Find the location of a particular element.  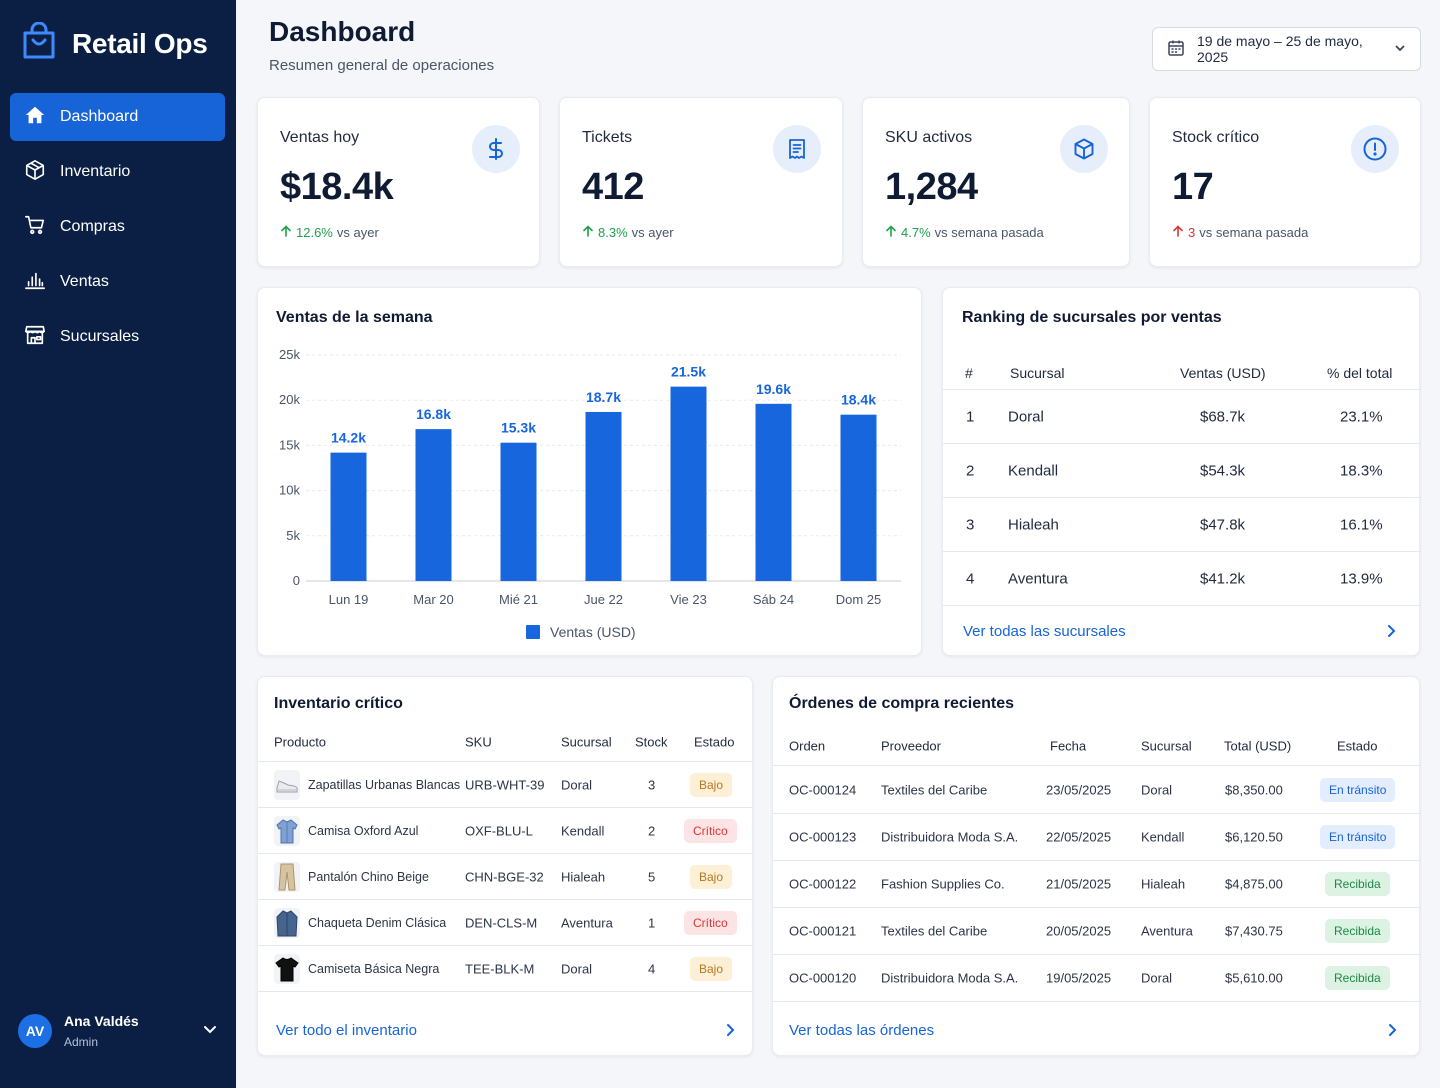

x-tick-label: Dom 25 is located at coordinates (859, 599).